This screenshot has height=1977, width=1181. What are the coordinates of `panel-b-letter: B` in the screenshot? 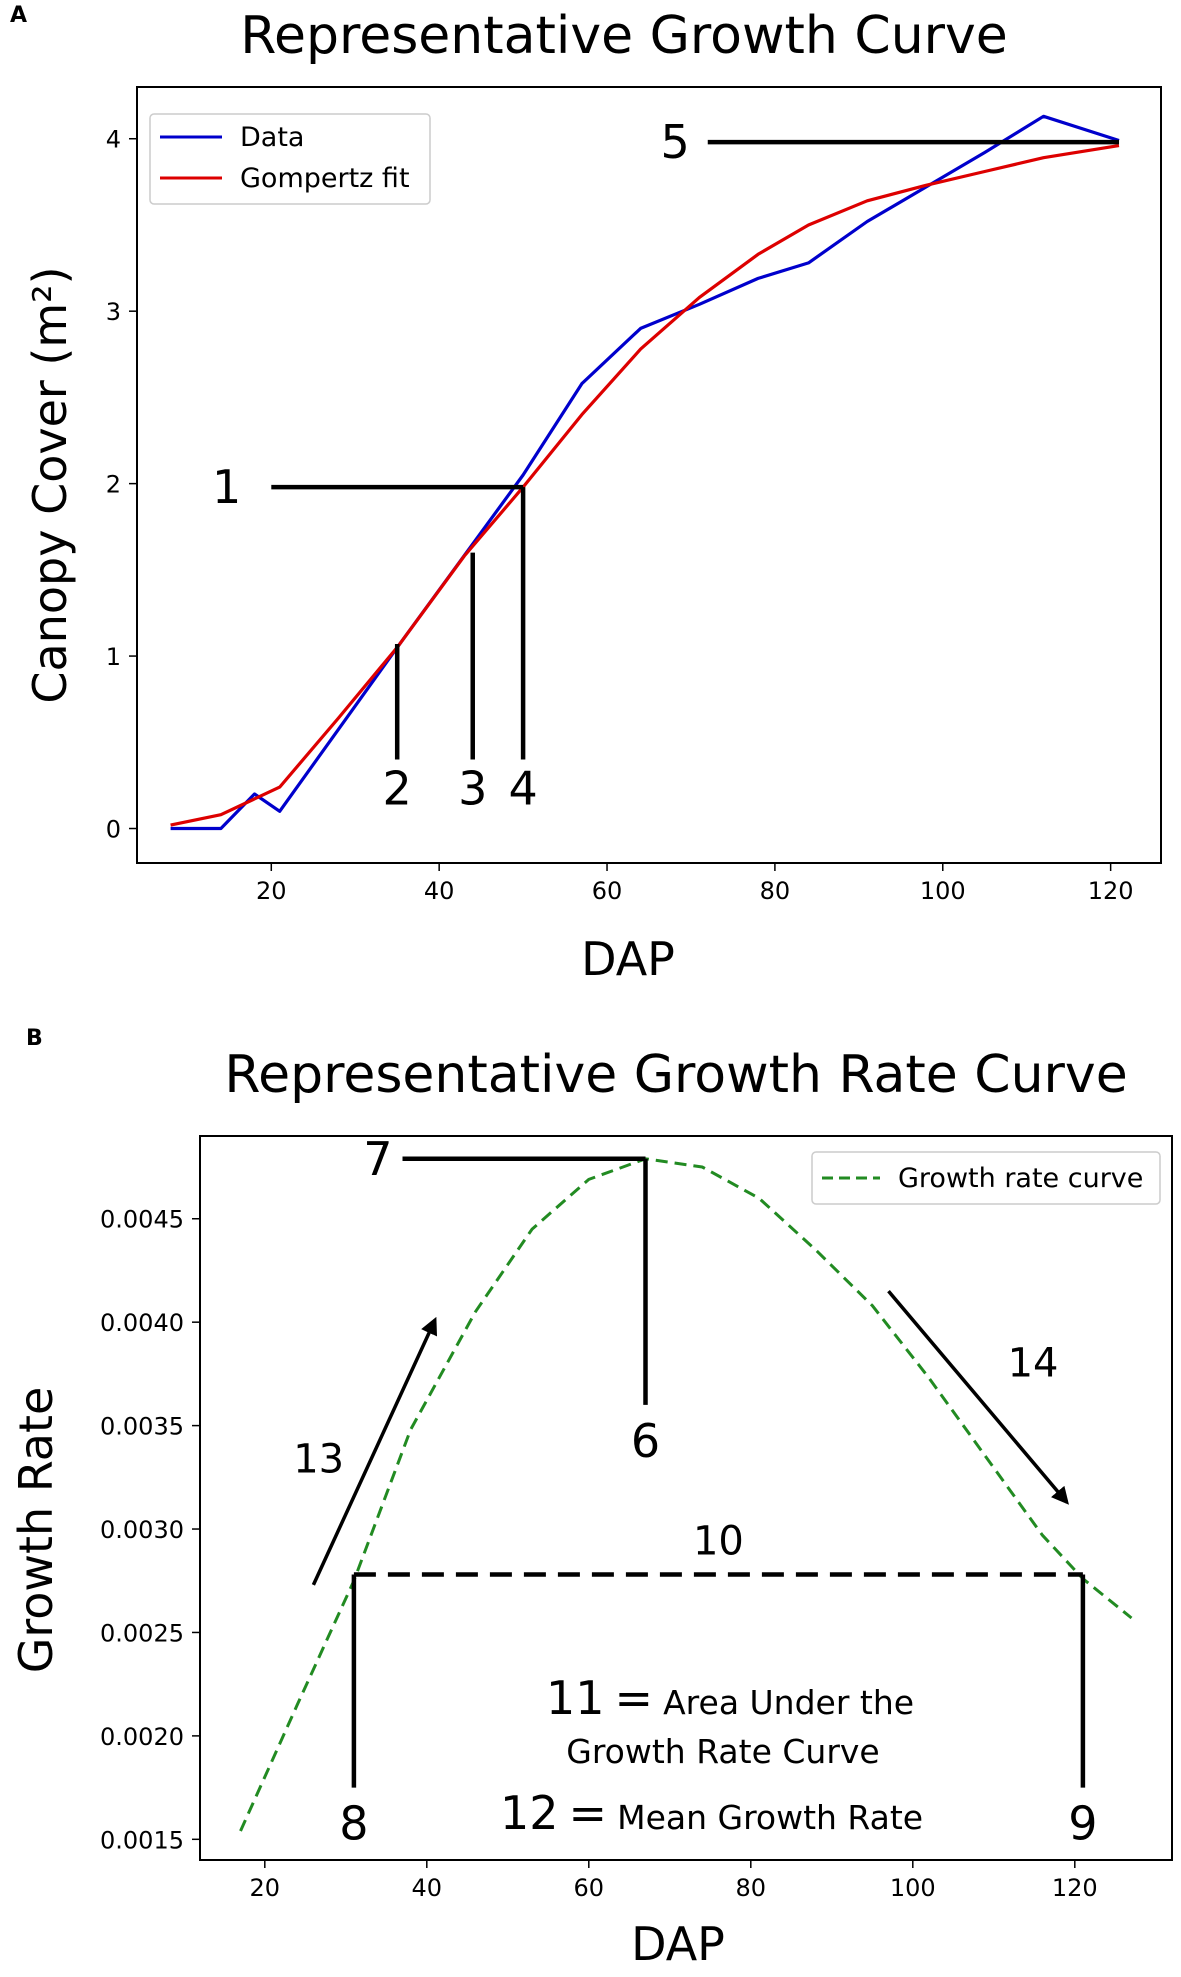 It's located at (34, 1038).